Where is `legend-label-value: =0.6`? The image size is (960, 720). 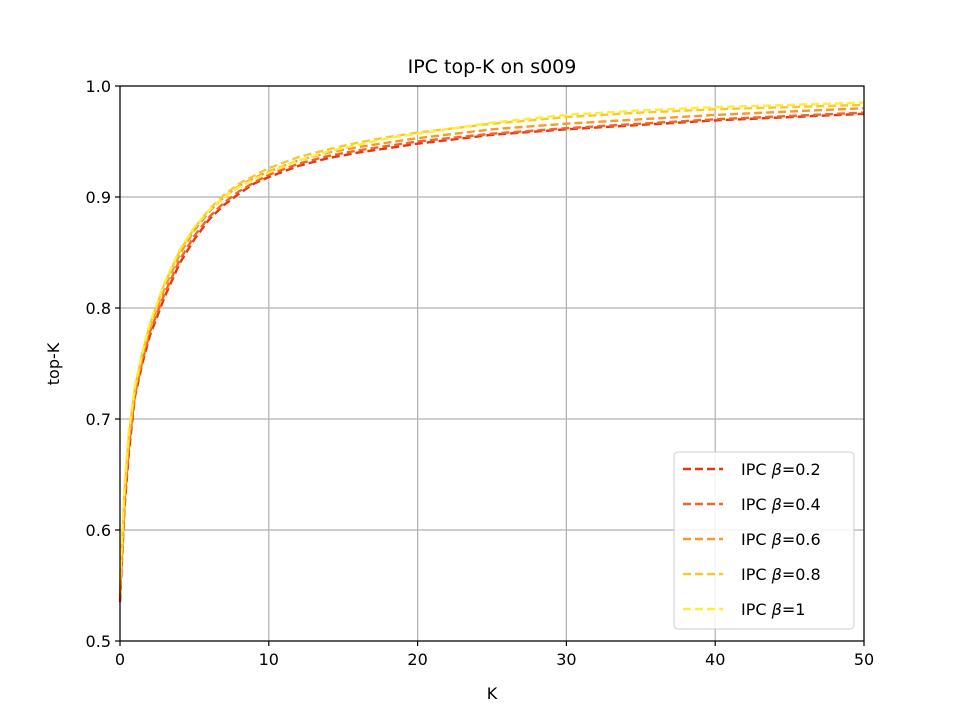 legend-label-value: =0.6 is located at coordinates (801, 539).